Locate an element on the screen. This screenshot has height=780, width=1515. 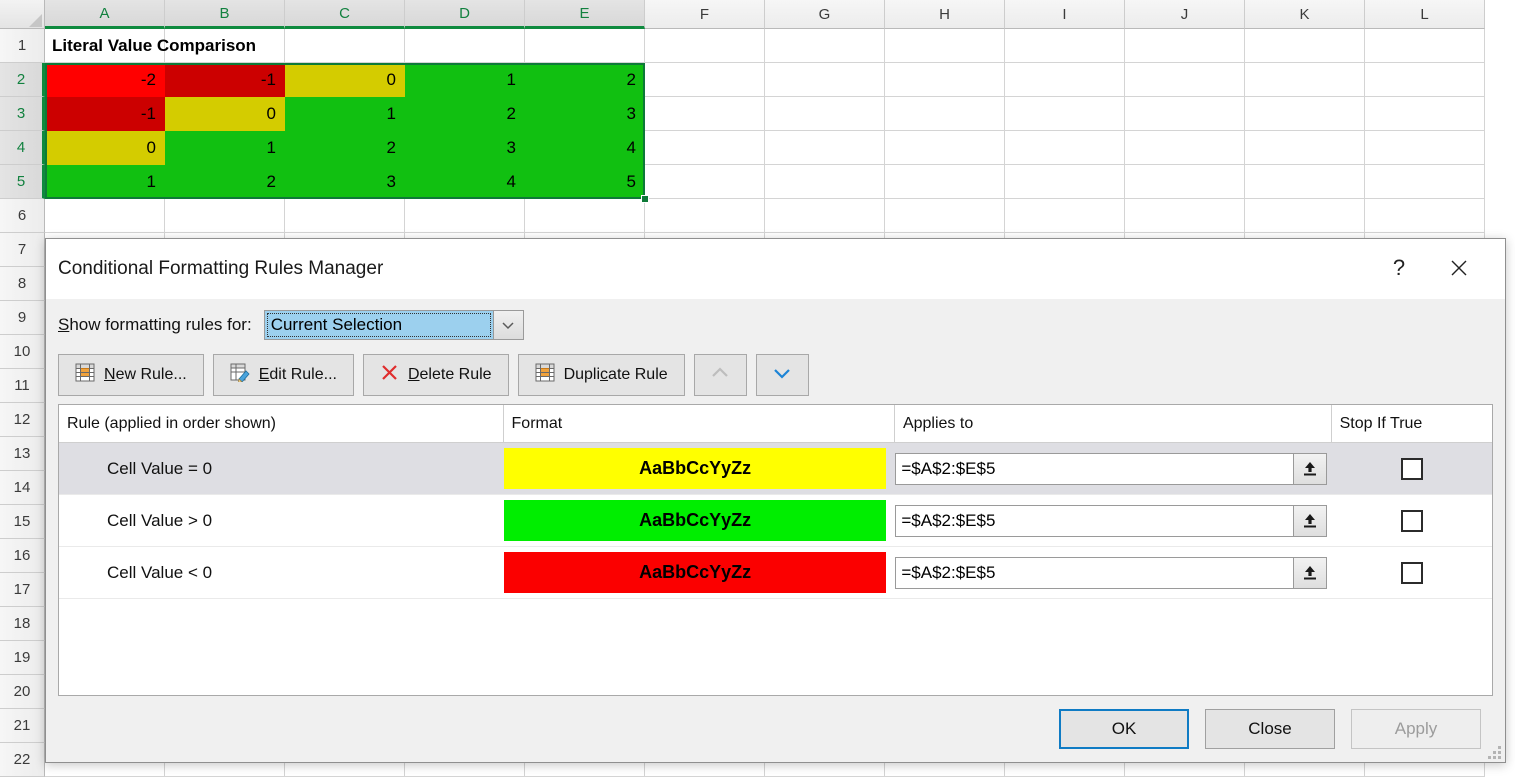
rule-row: Cell Value = 0 AaBbCcYyZz =$A$2:$E$5 is located at coordinates (775, 469).